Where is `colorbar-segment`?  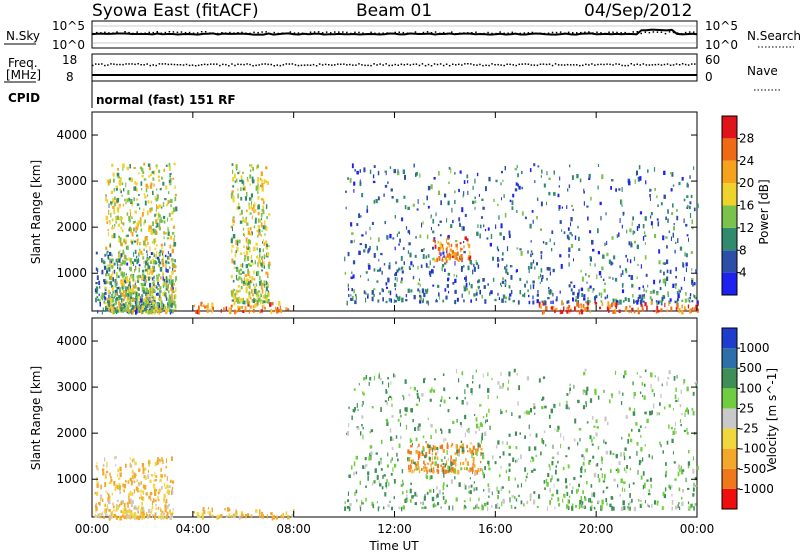
colorbar-segment is located at coordinates (729, 458).